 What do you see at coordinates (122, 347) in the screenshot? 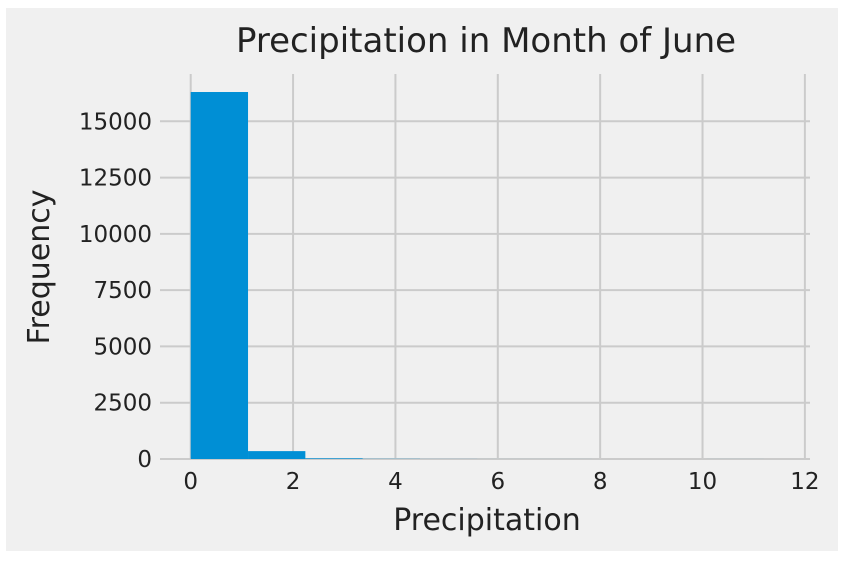
I see `y-tick-label: 5000` at bounding box center [122, 347].